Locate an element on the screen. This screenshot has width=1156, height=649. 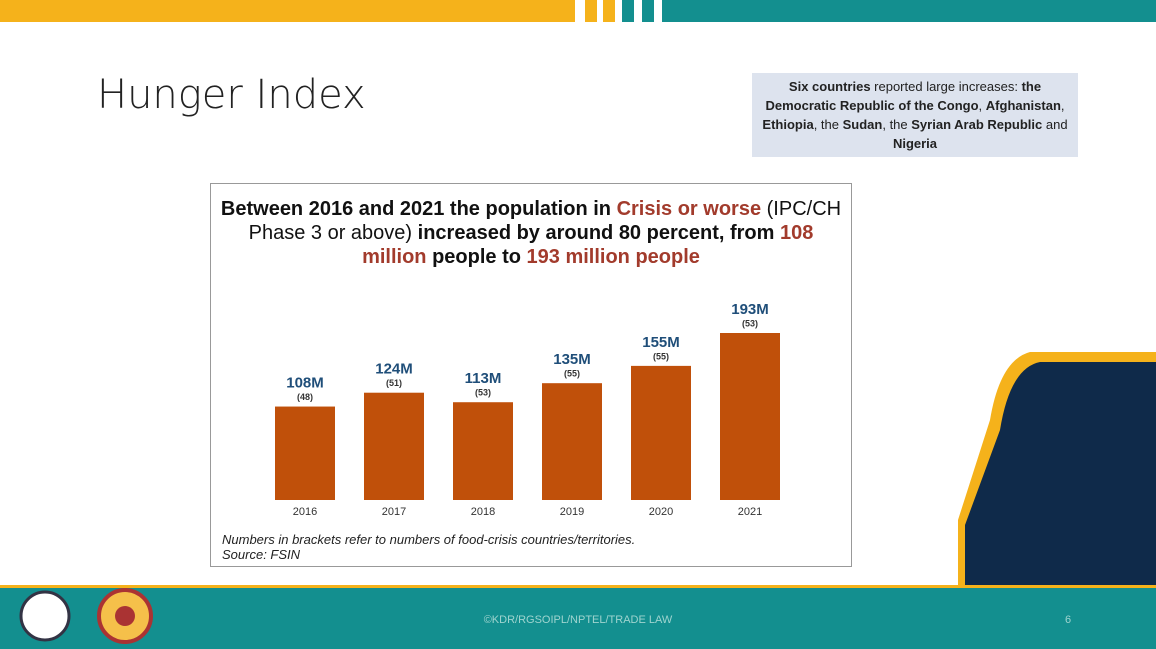
count-label: (48) is located at coordinates (305, 397).